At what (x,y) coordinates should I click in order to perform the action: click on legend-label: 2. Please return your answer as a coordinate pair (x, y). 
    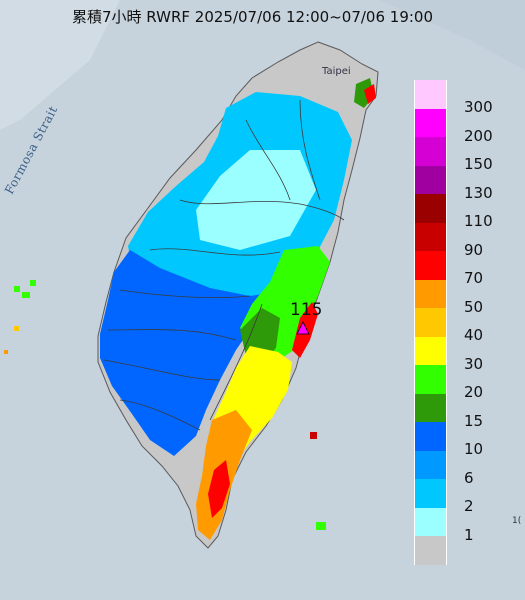
    Looking at the image, I should click on (469, 506).